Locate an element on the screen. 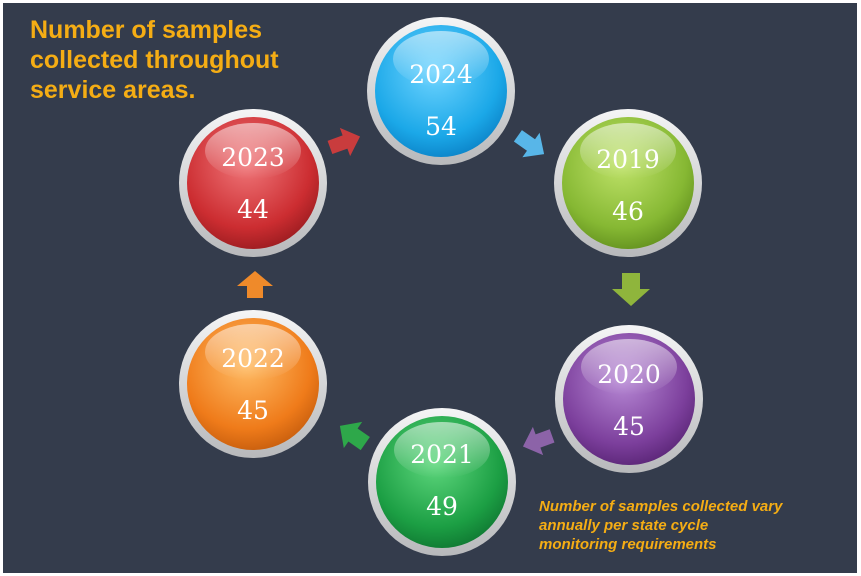 This screenshot has width=861, height=576. node-year: 2023 is located at coordinates (253, 157).